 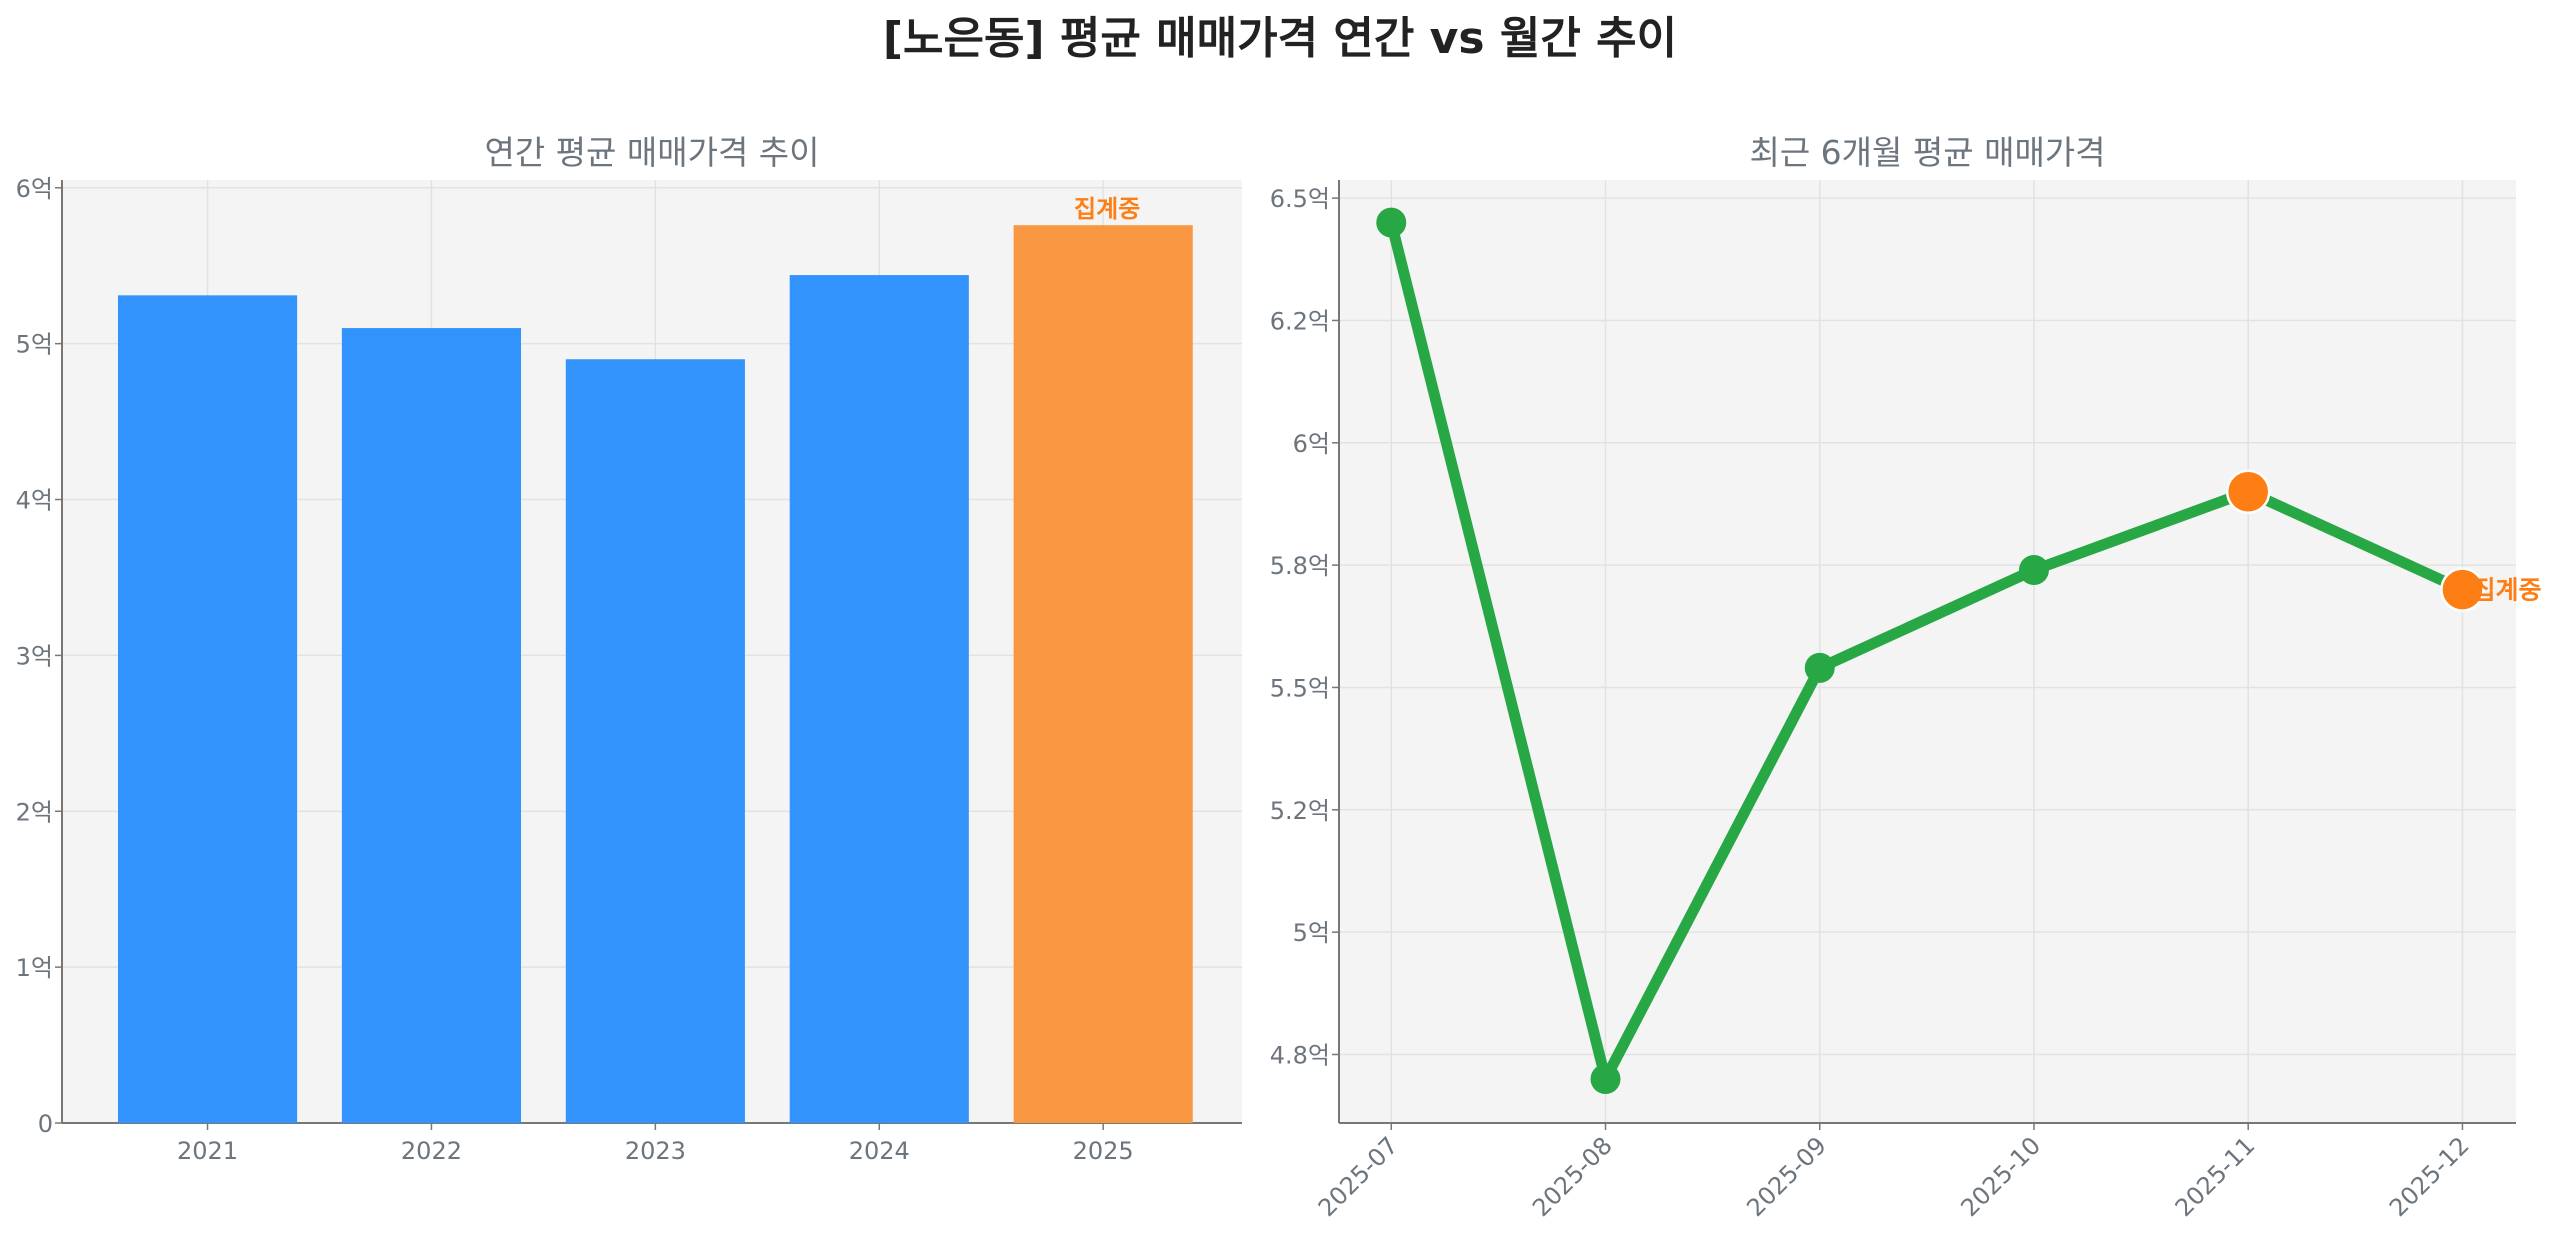 What do you see at coordinates (207, 709) in the screenshot?
I see `bar-2021` at bounding box center [207, 709].